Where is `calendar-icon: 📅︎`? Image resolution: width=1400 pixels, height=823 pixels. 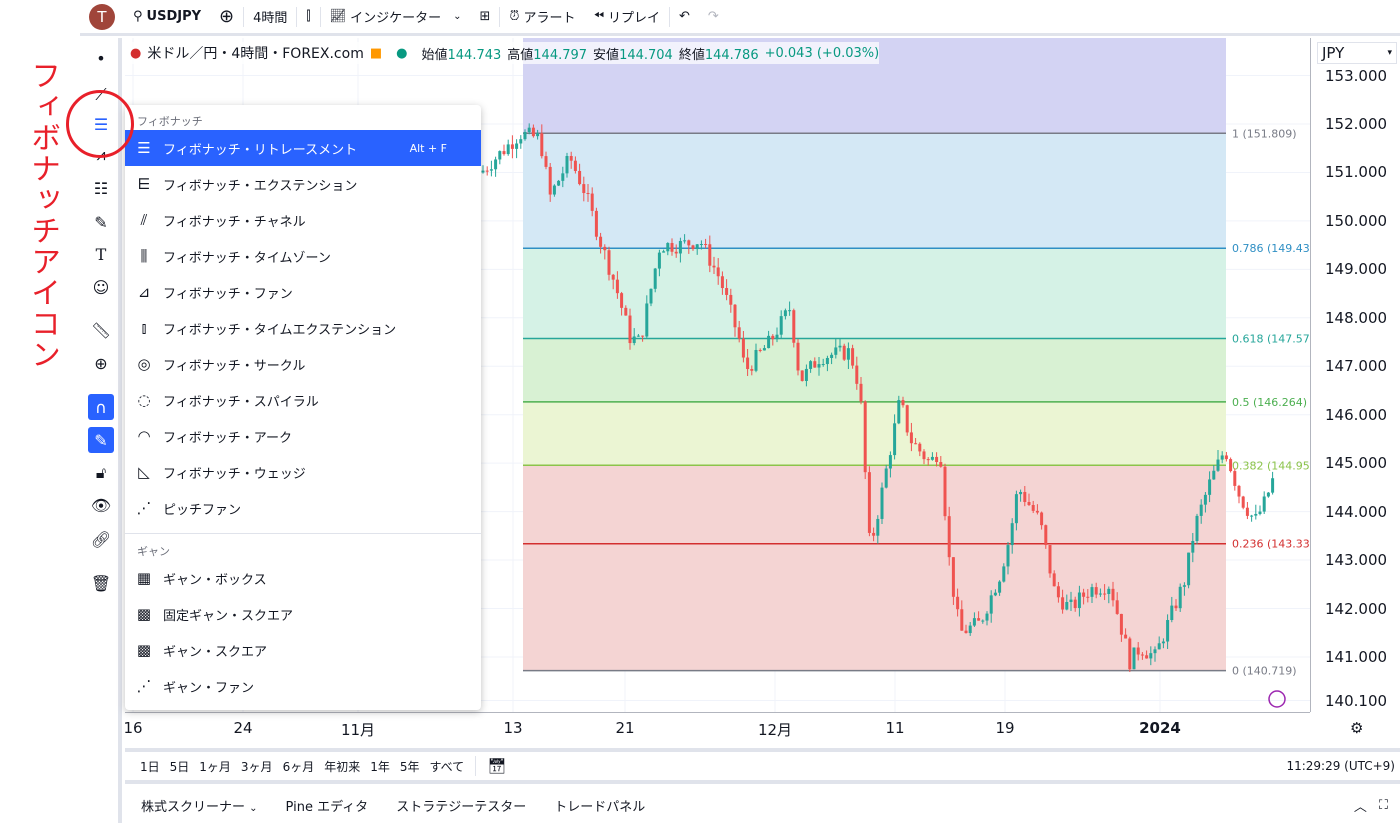 calendar-icon: 📅︎ is located at coordinates (497, 766).